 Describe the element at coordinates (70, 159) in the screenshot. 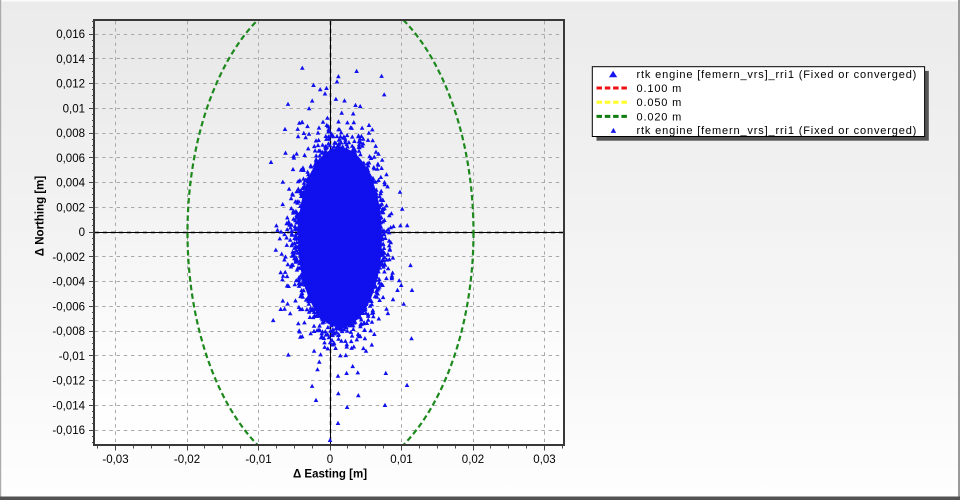

I see `svg-text: 0,006` at that location.